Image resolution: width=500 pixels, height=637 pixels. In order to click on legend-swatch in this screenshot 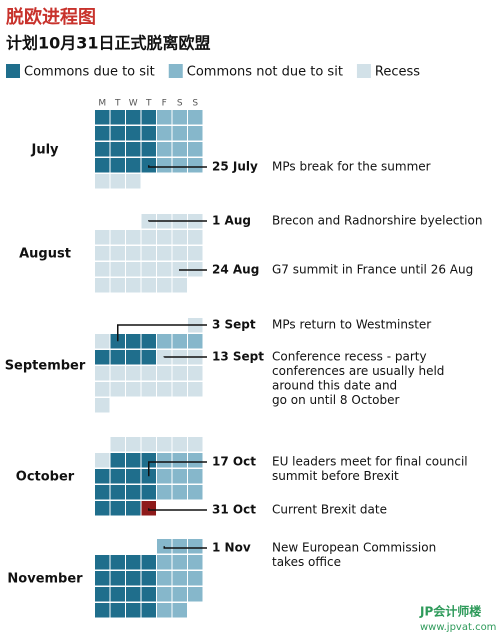, I will do `click(175, 71)`.